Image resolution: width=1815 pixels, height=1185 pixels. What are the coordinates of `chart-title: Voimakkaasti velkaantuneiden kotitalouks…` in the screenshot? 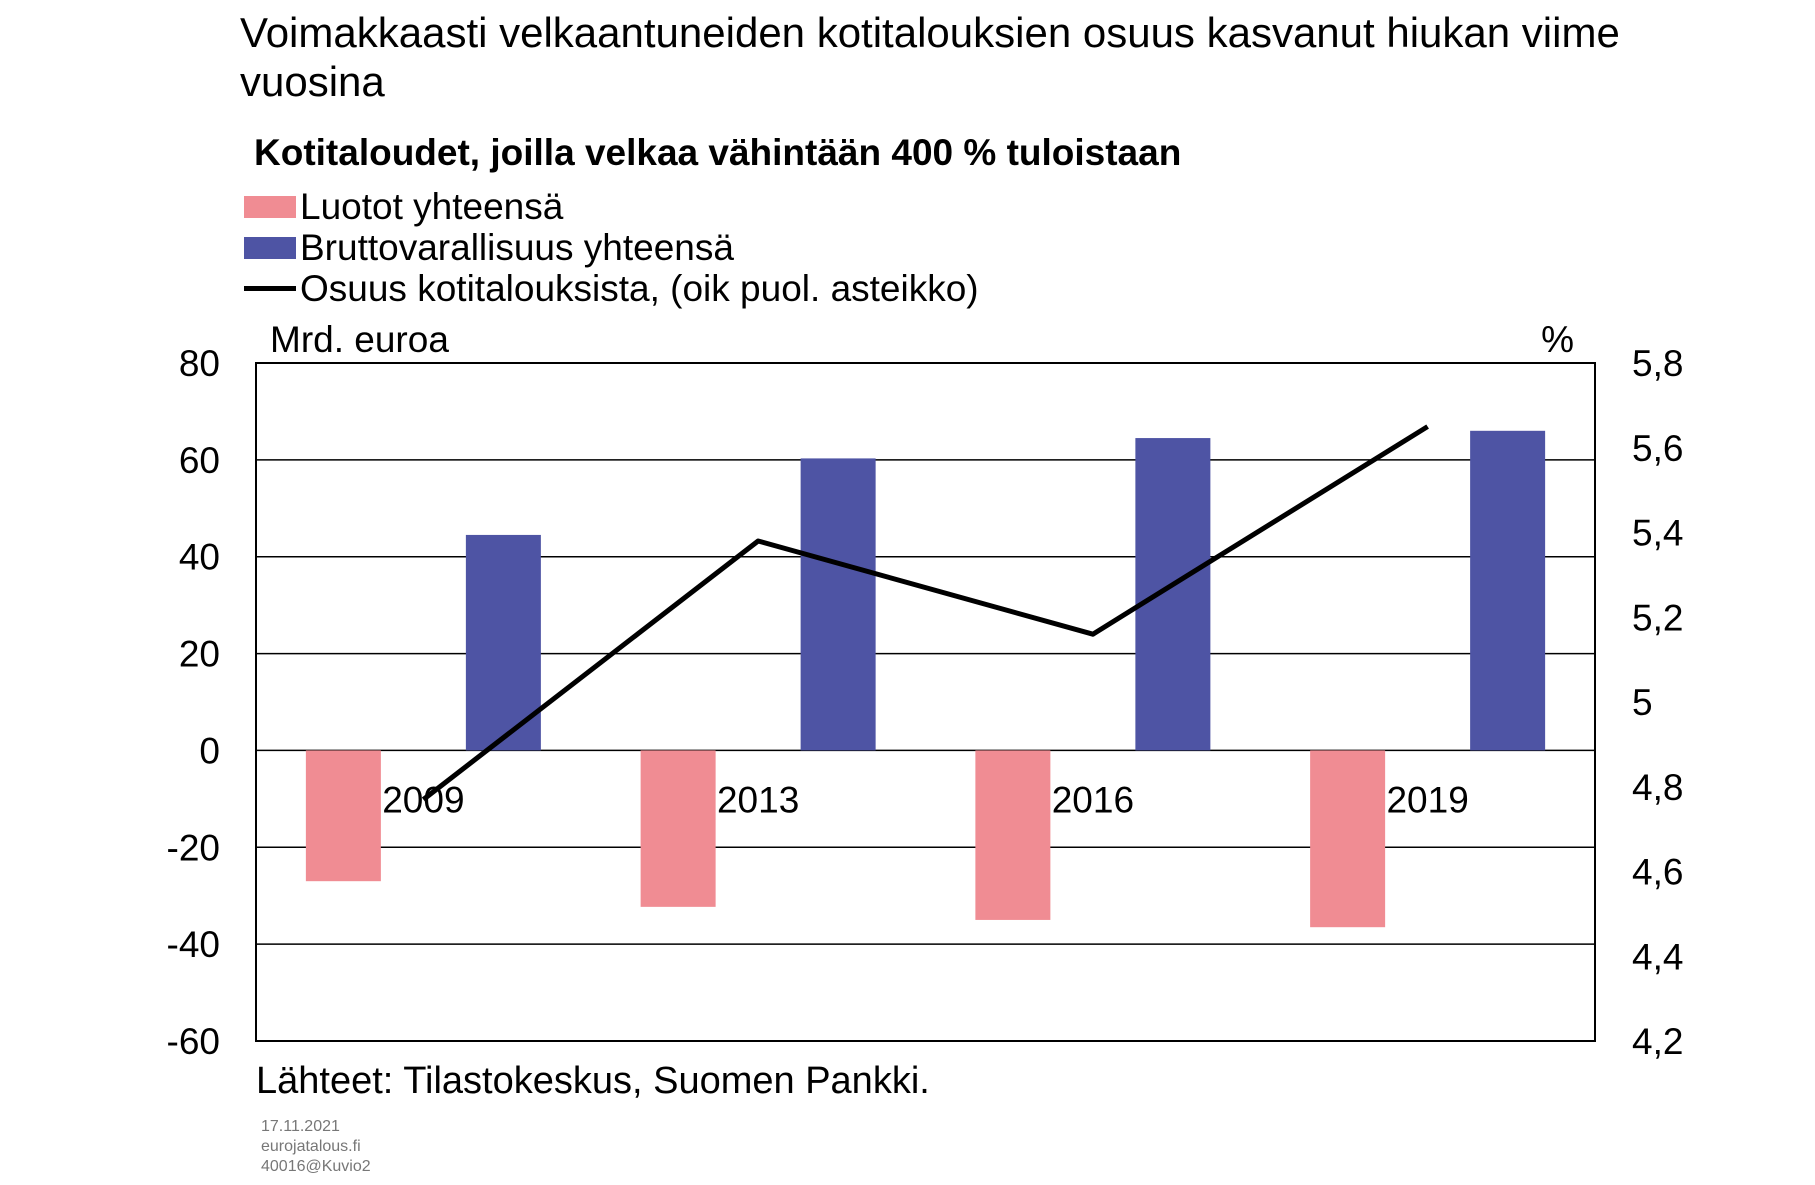 It's located at (930, 57).